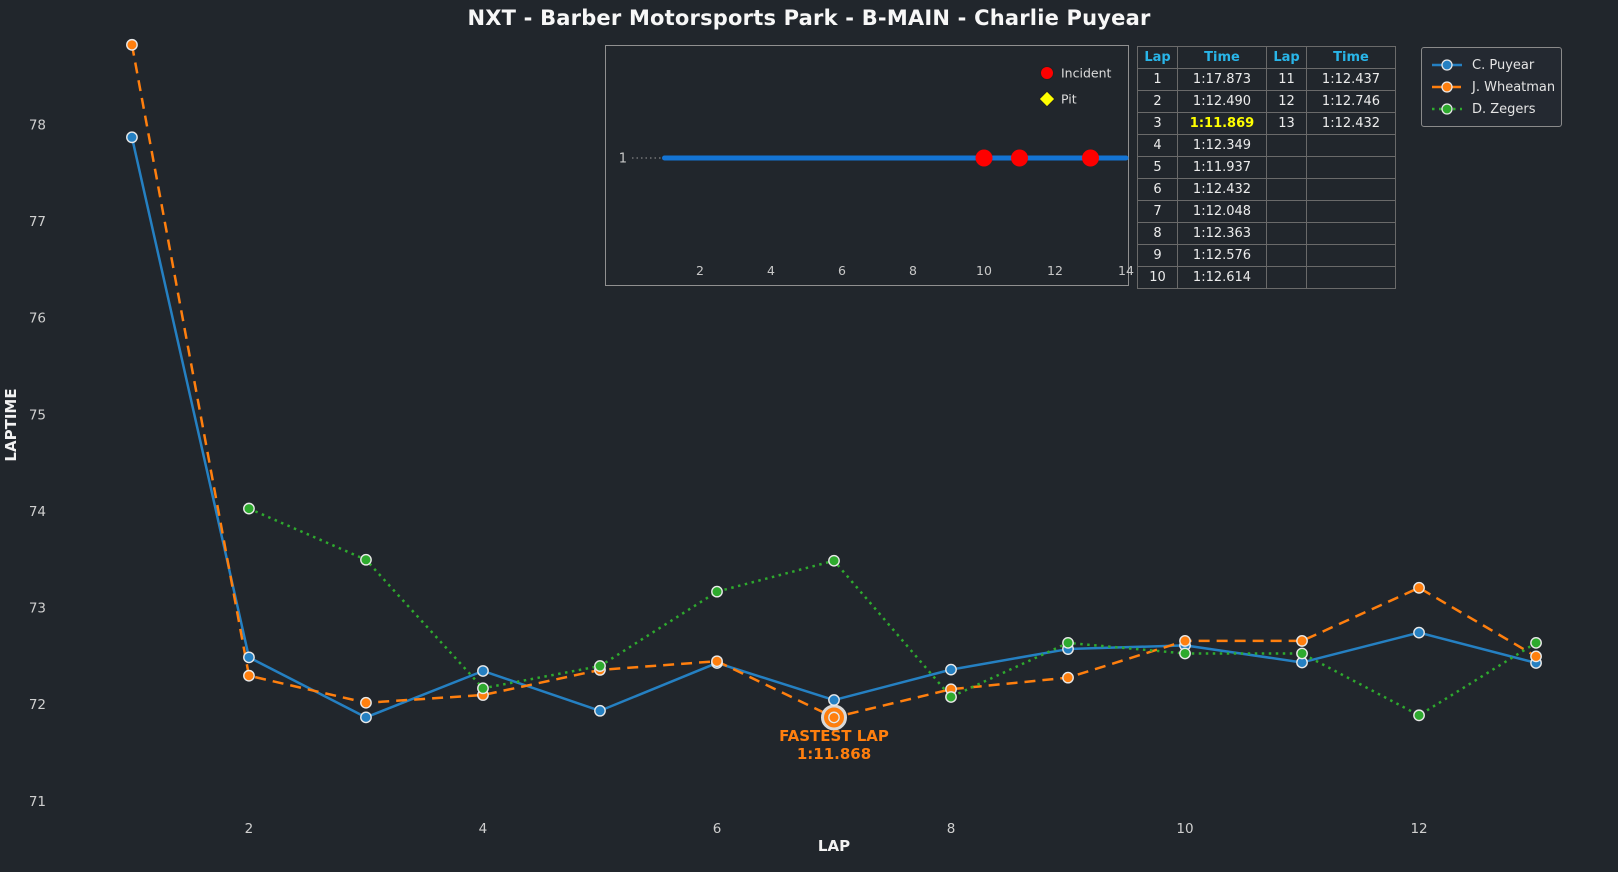 This screenshot has width=1618, height=872. Describe the element at coordinates (1157, 189) in the screenshot. I see `lap-number-cell: 6` at that location.